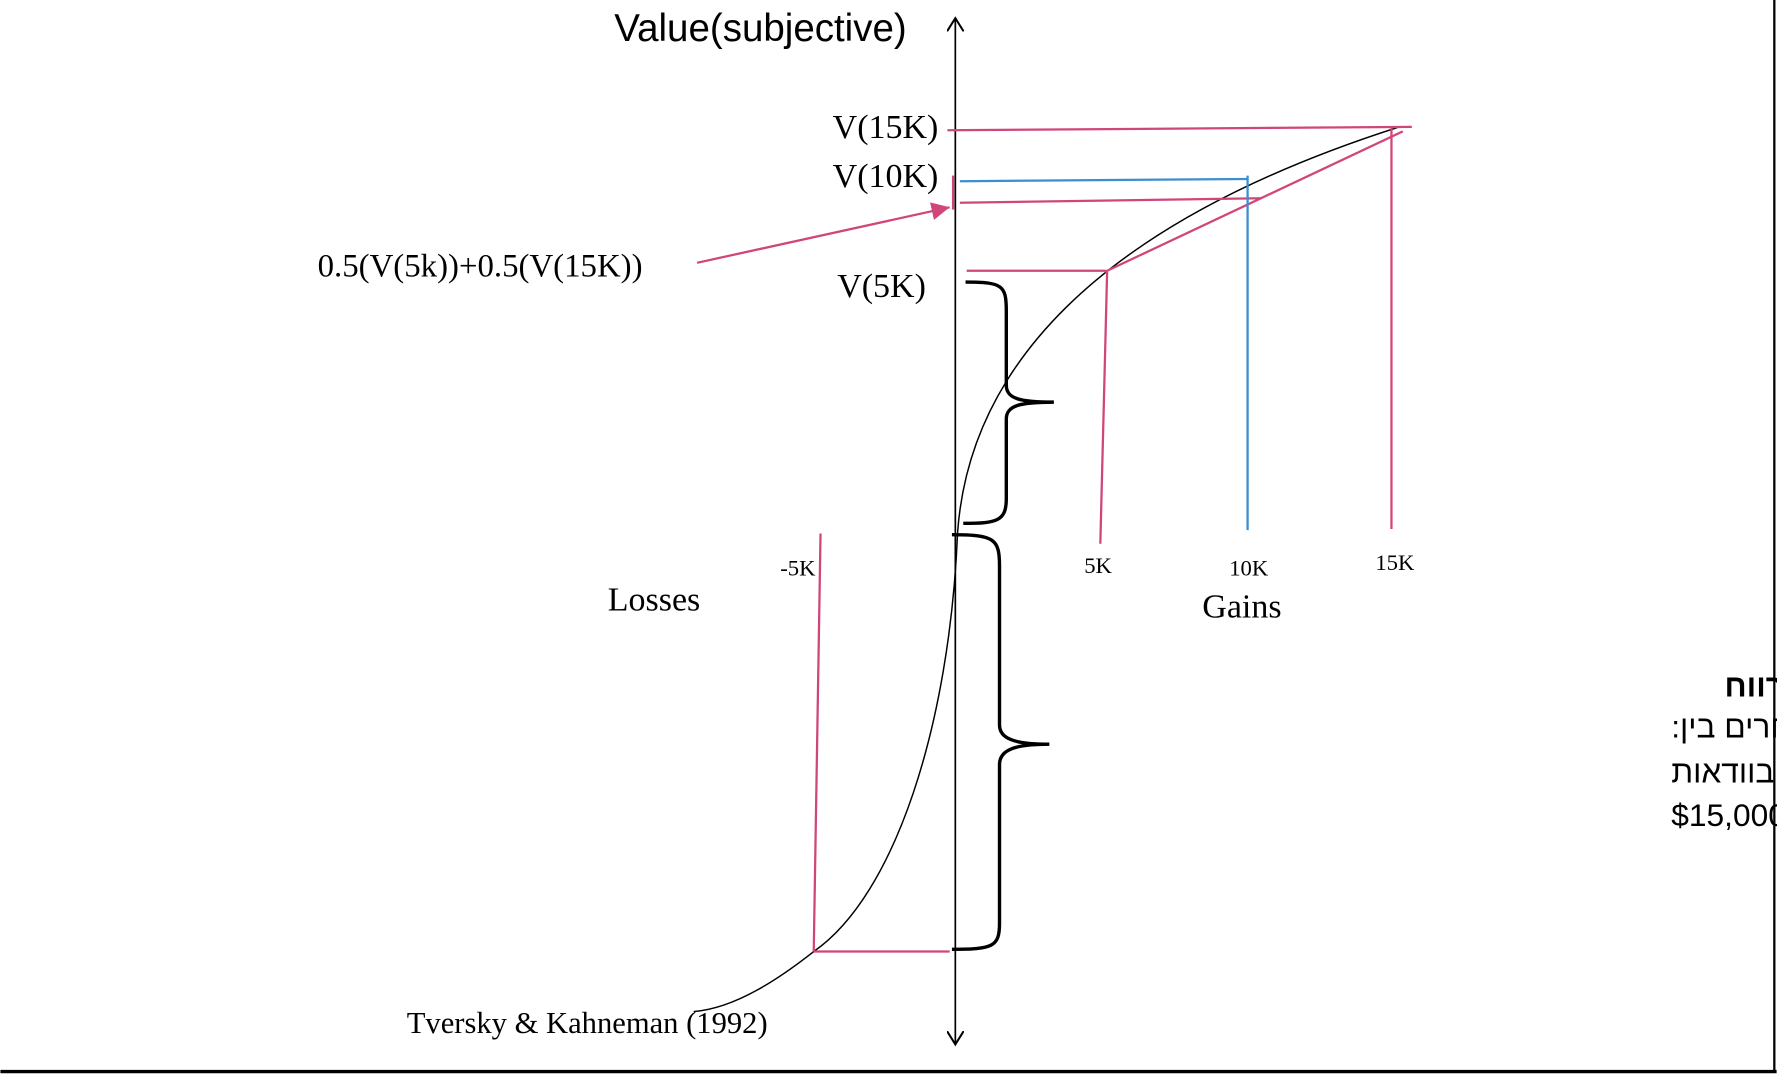 This screenshot has width=1777, height=1075. I want to click on gamble-chord, so click(1254, 201).